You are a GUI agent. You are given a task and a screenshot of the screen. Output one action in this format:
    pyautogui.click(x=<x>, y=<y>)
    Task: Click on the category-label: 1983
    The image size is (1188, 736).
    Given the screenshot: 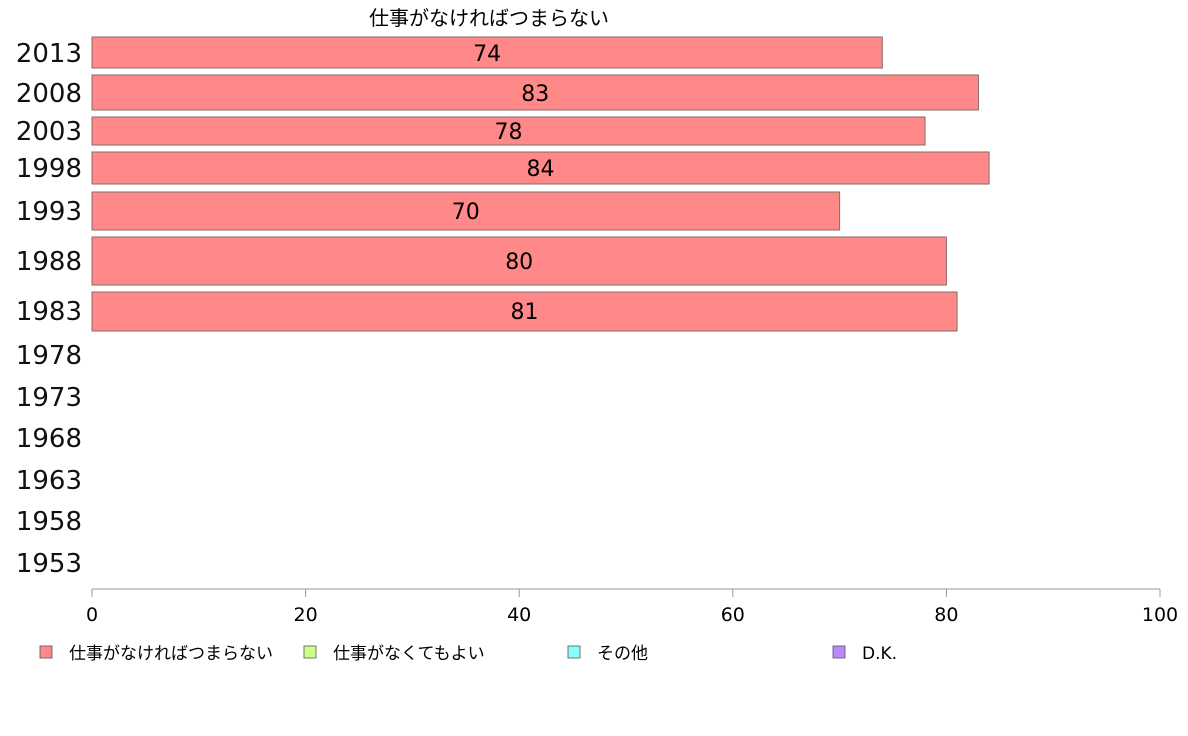 What is the action you would take?
    pyautogui.click(x=49, y=312)
    